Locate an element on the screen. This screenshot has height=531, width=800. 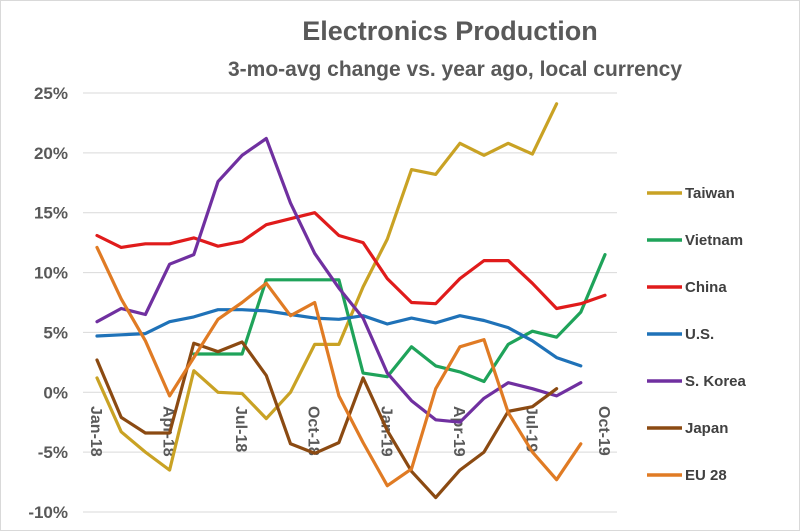
legend-label: EU 28 is located at coordinates (706, 475).